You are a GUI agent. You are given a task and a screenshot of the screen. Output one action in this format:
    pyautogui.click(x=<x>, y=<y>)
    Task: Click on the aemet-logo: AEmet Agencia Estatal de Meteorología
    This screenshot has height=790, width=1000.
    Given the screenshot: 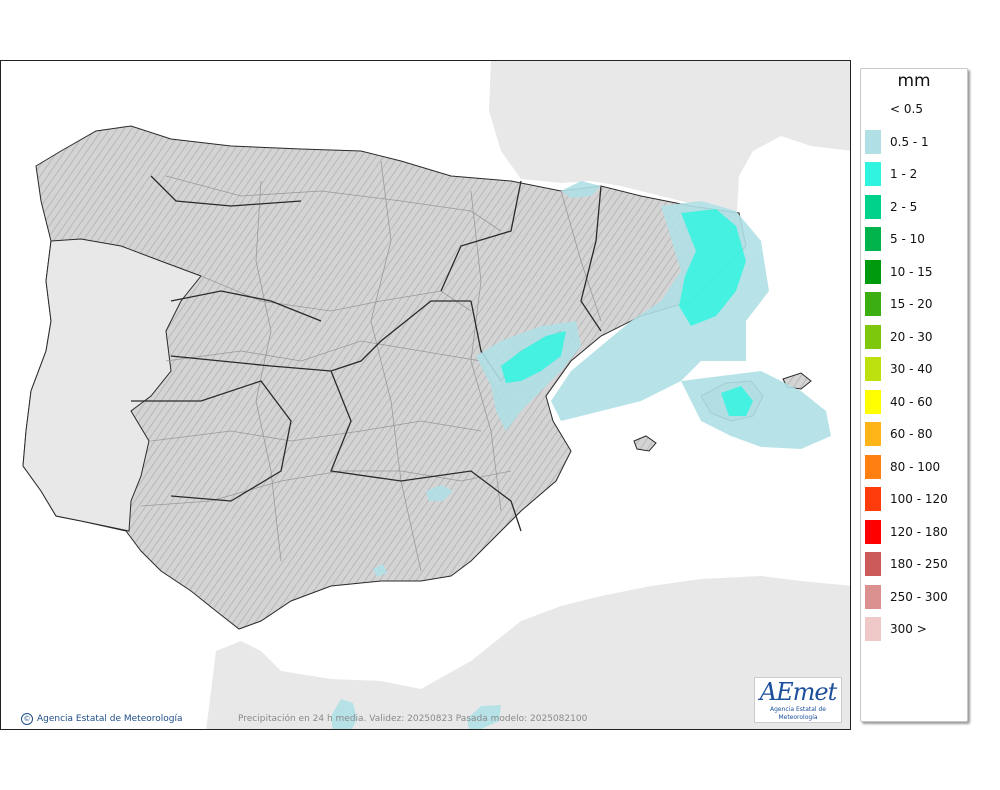 What is the action you would take?
    pyautogui.click(x=798, y=700)
    